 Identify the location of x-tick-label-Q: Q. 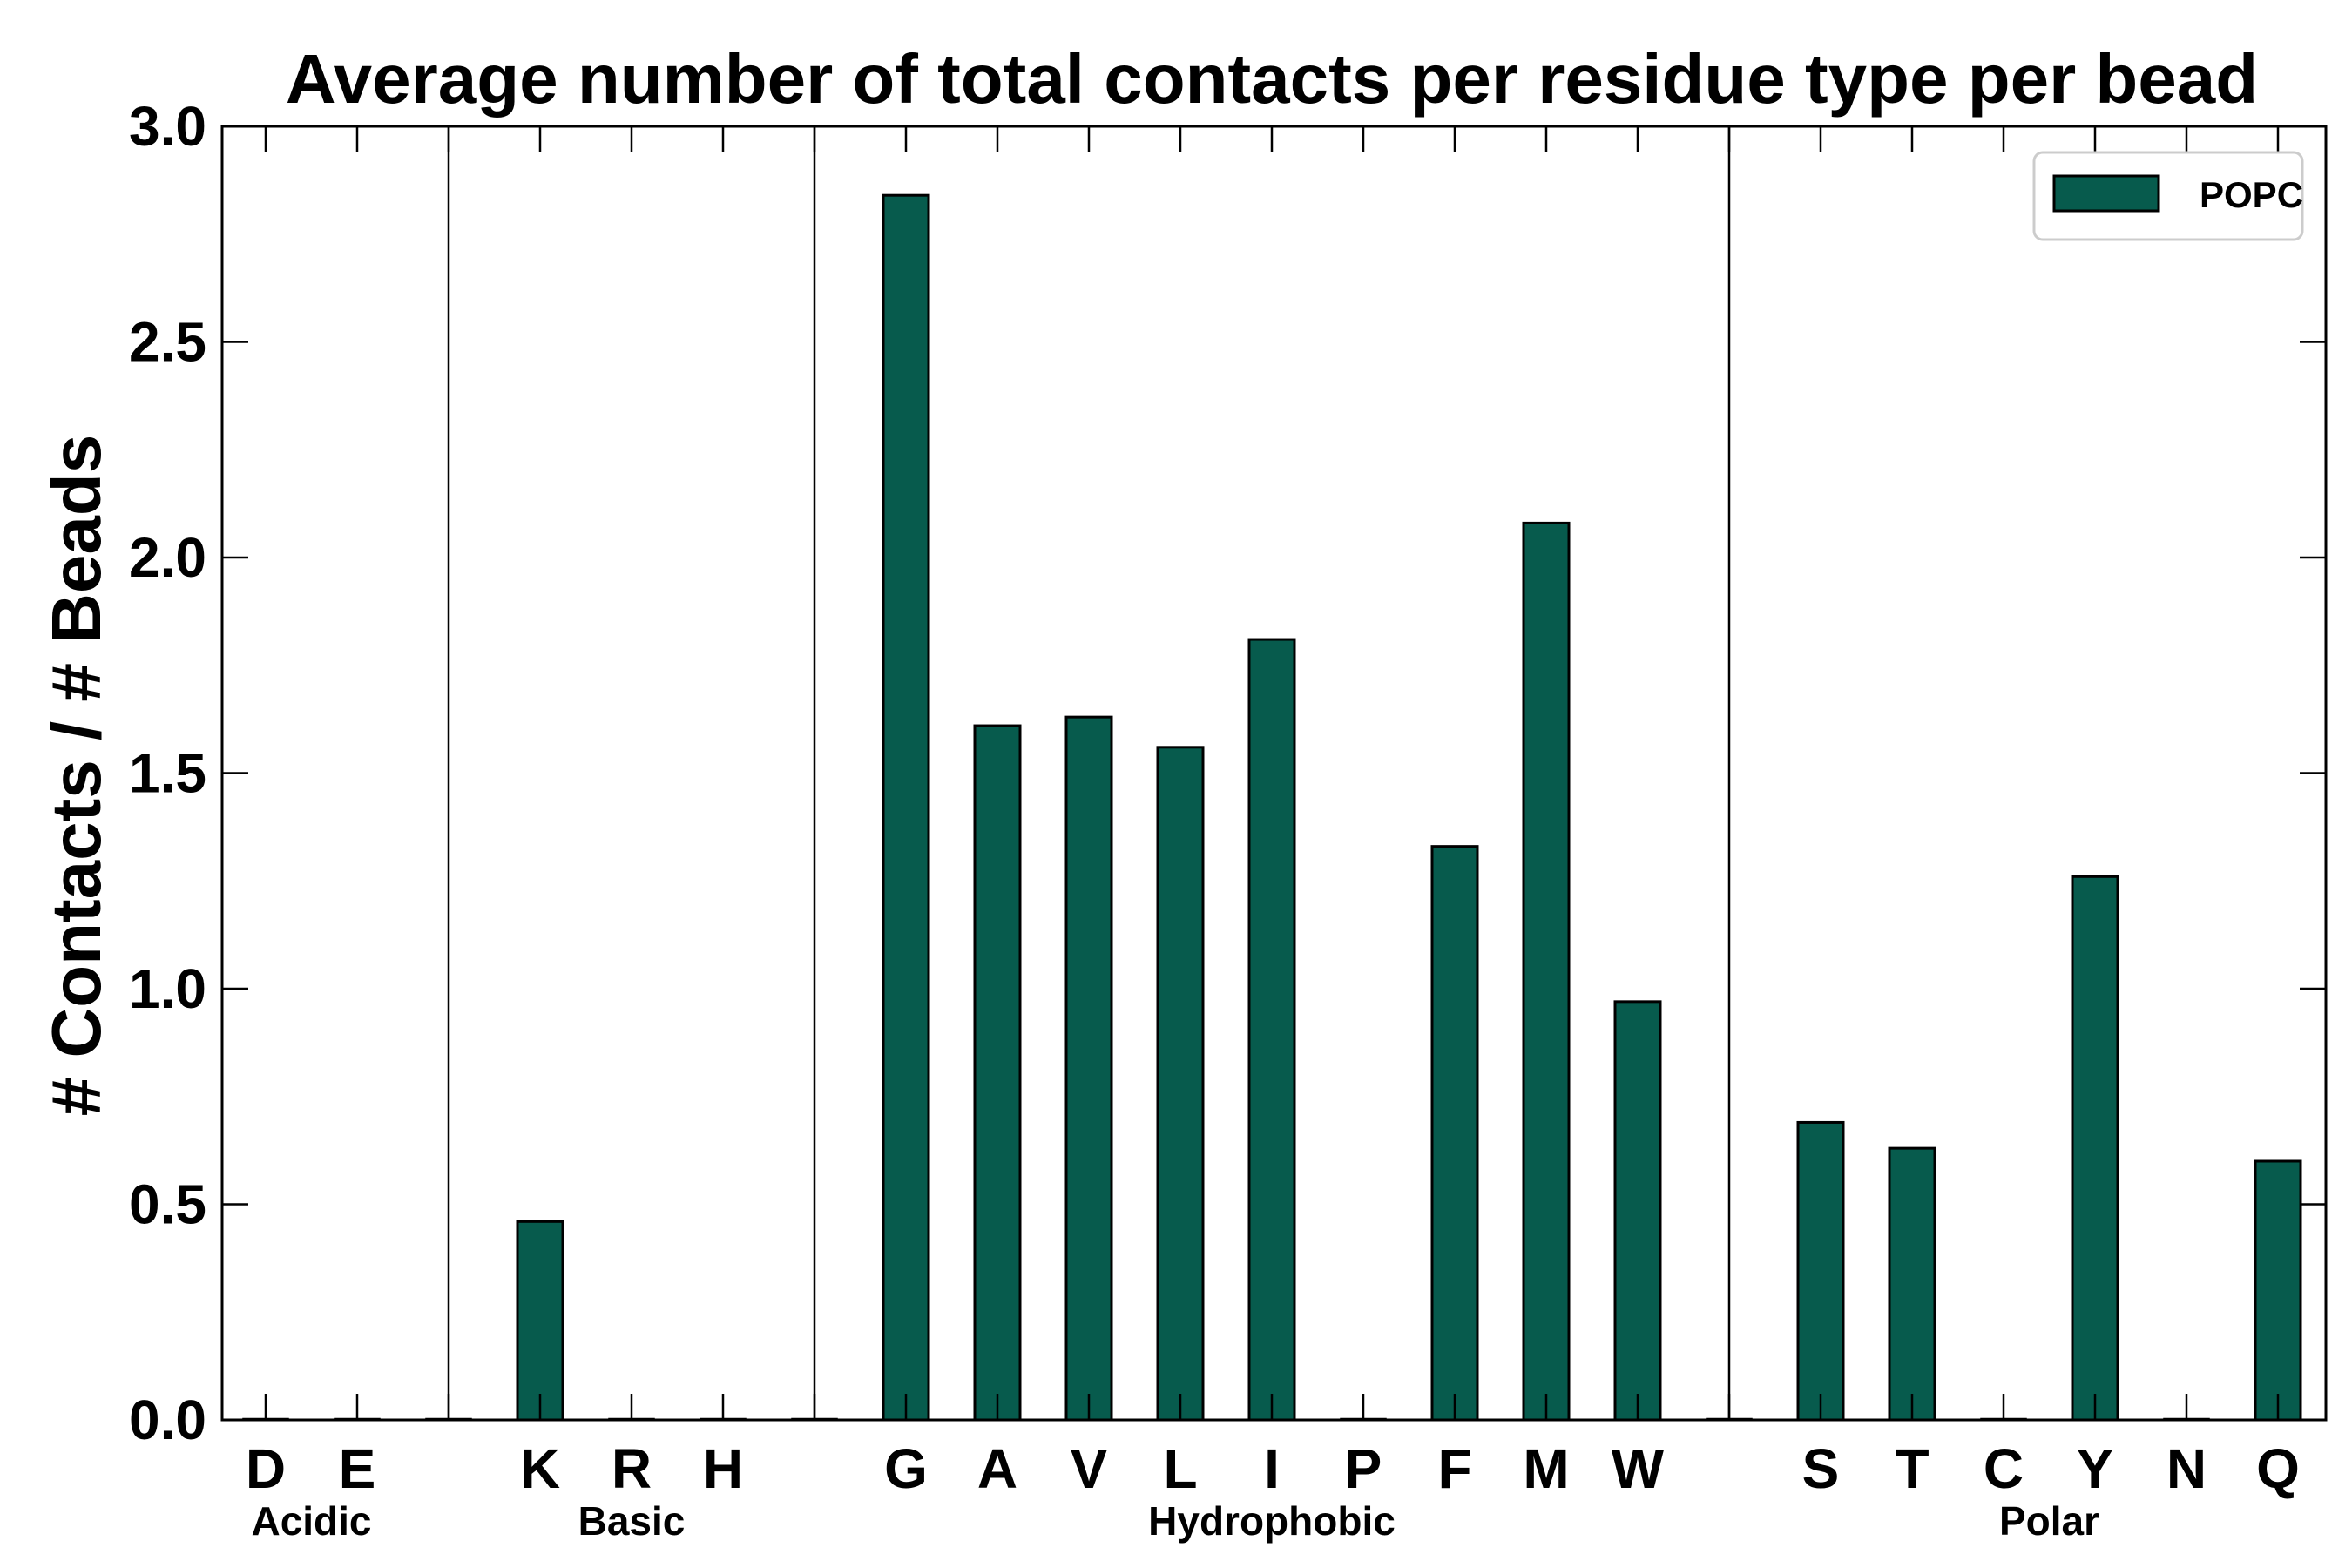
(2278, 1468).